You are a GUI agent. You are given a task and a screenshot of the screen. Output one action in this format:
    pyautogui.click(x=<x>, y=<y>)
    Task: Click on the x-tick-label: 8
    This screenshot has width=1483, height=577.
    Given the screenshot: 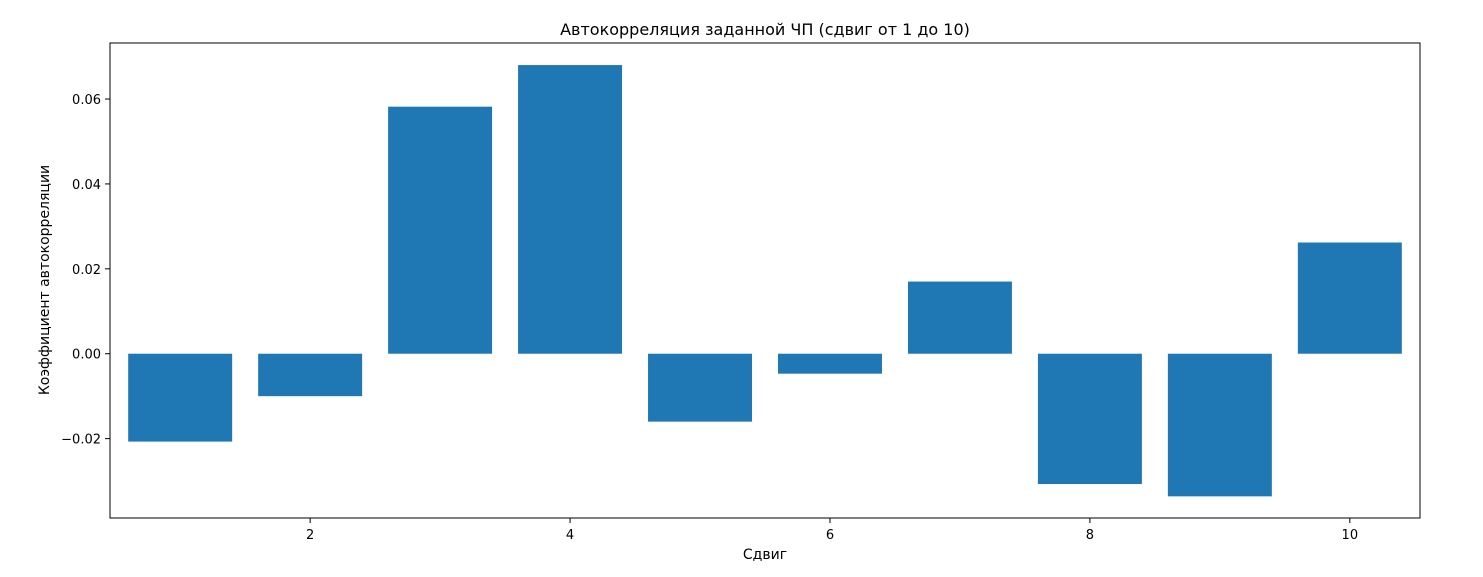 What is the action you would take?
    pyautogui.click(x=1090, y=535)
    